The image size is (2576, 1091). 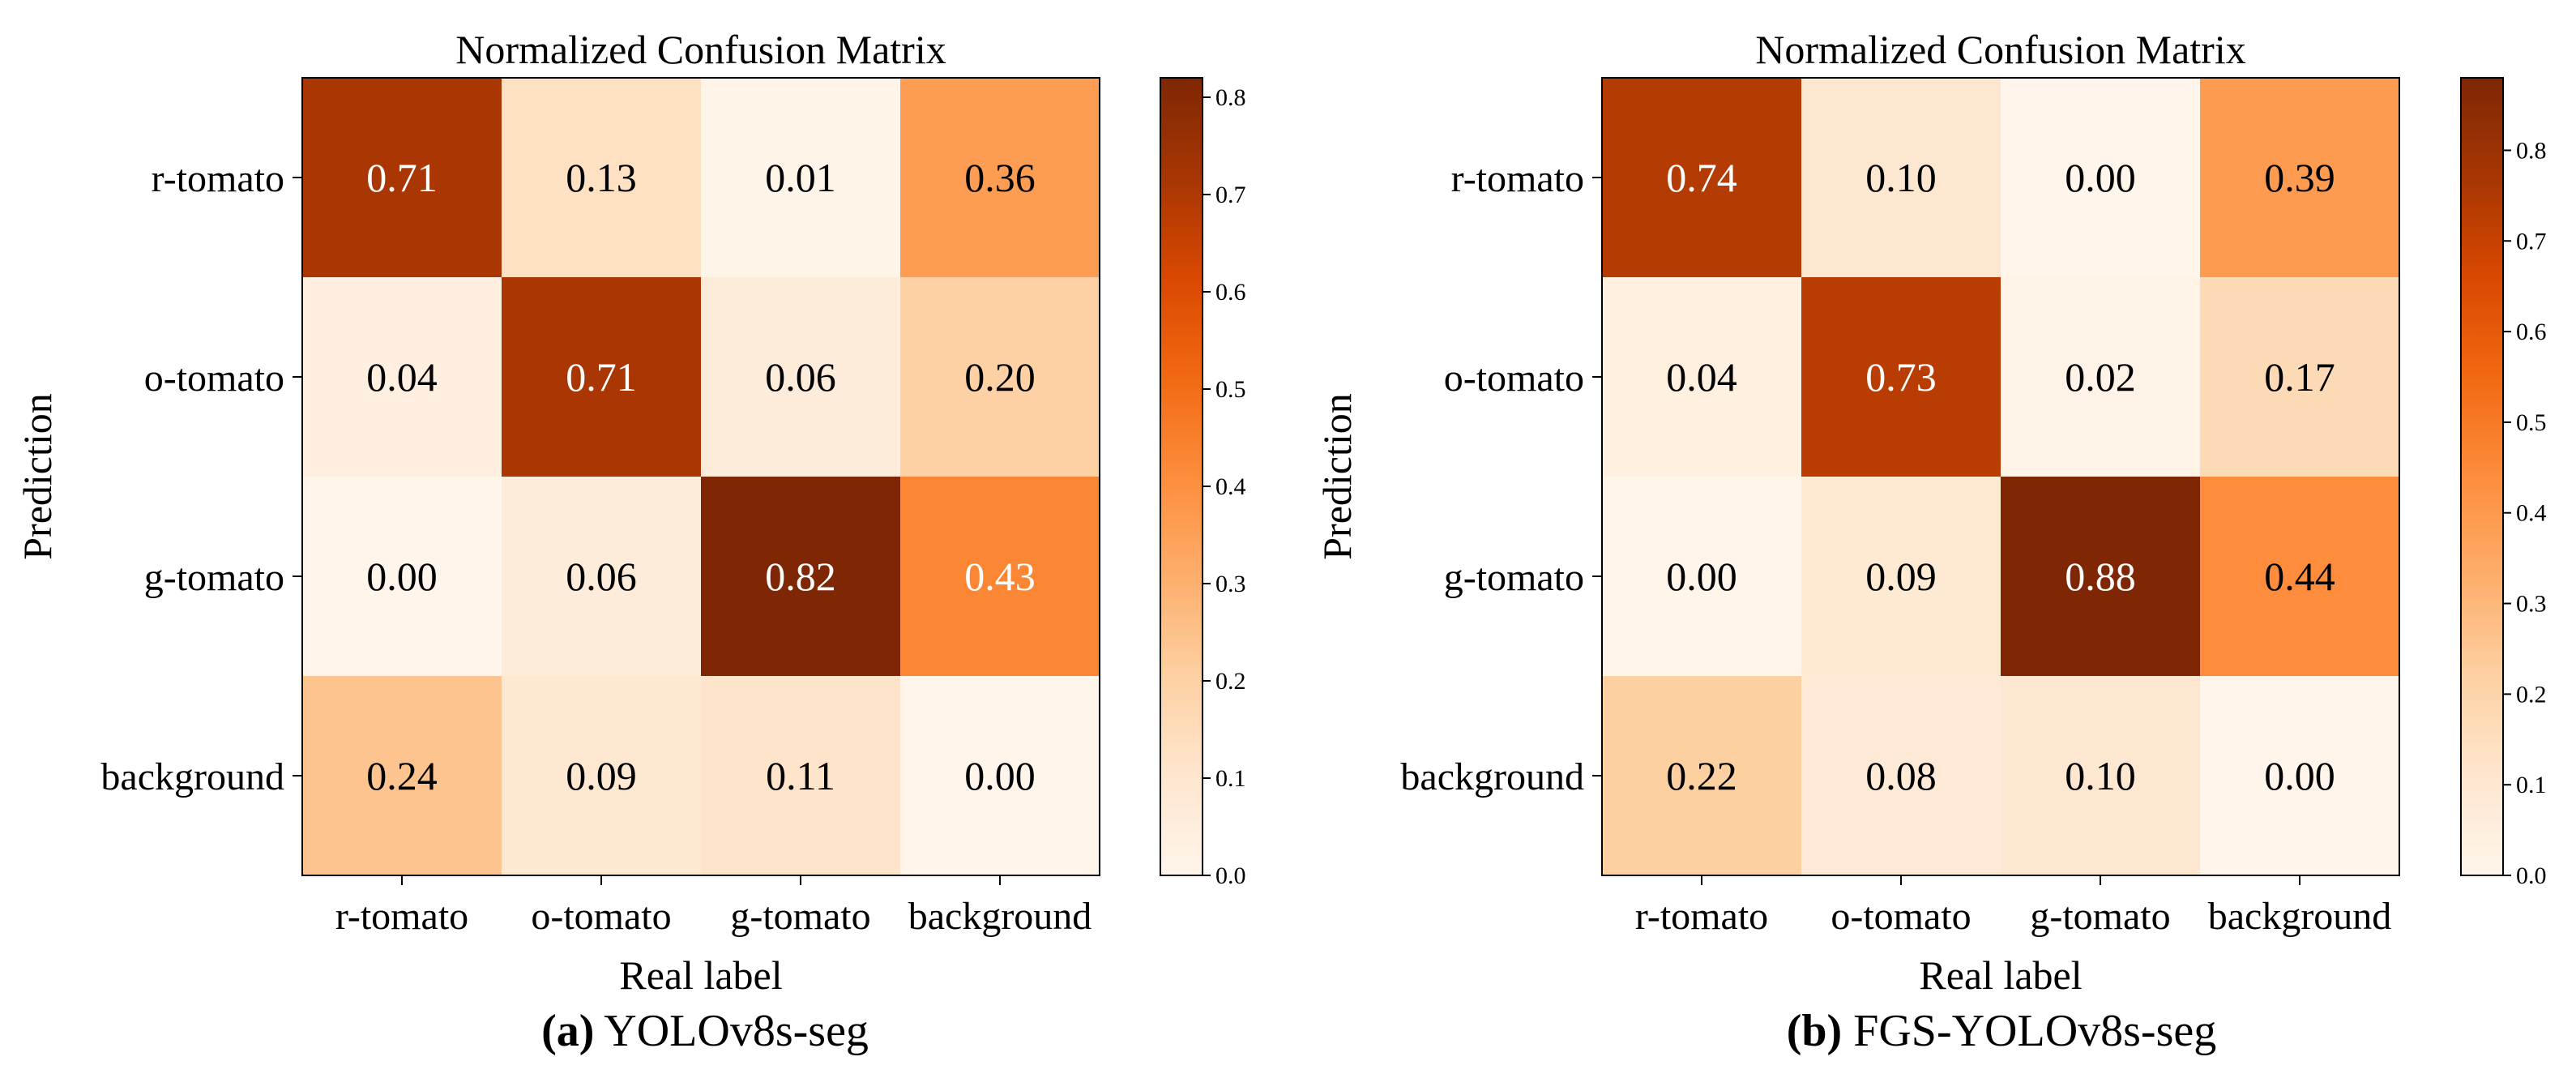 I want to click on cell-value-label: 0.08, so click(x=1901, y=775).